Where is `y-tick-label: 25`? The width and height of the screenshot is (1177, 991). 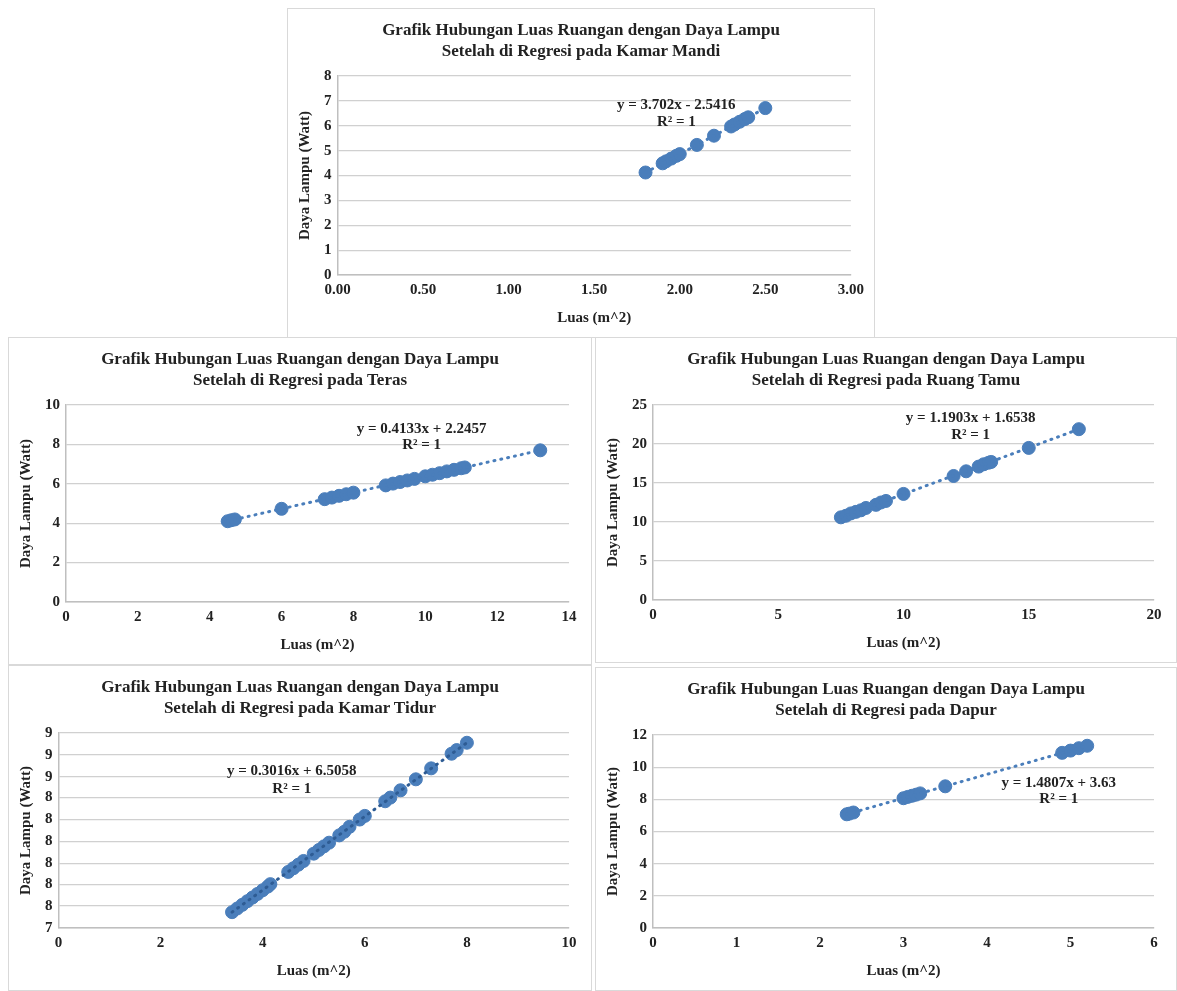 y-tick-label: 25 is located at coordinates (639, 403).